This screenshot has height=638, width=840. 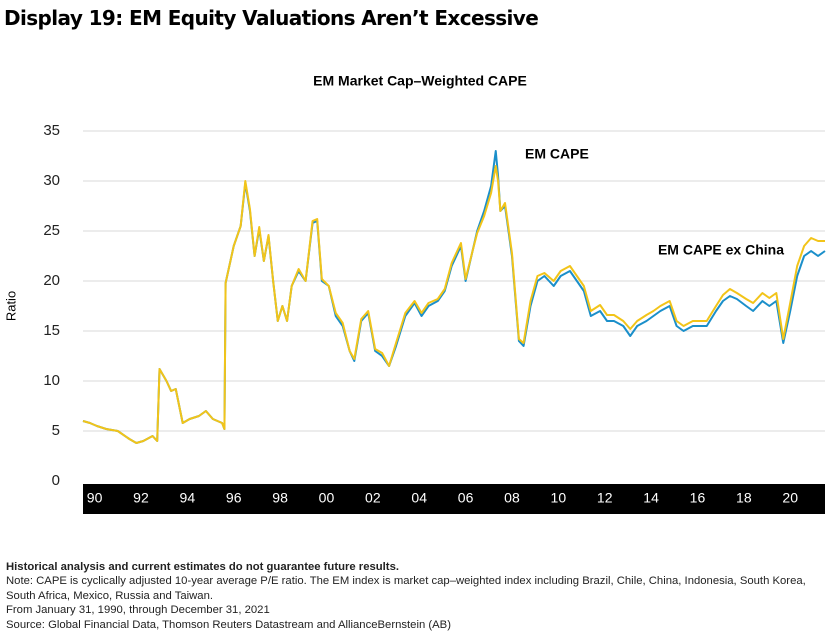 I want to click on y-tick-label: 35, so click(x=51, y=130).